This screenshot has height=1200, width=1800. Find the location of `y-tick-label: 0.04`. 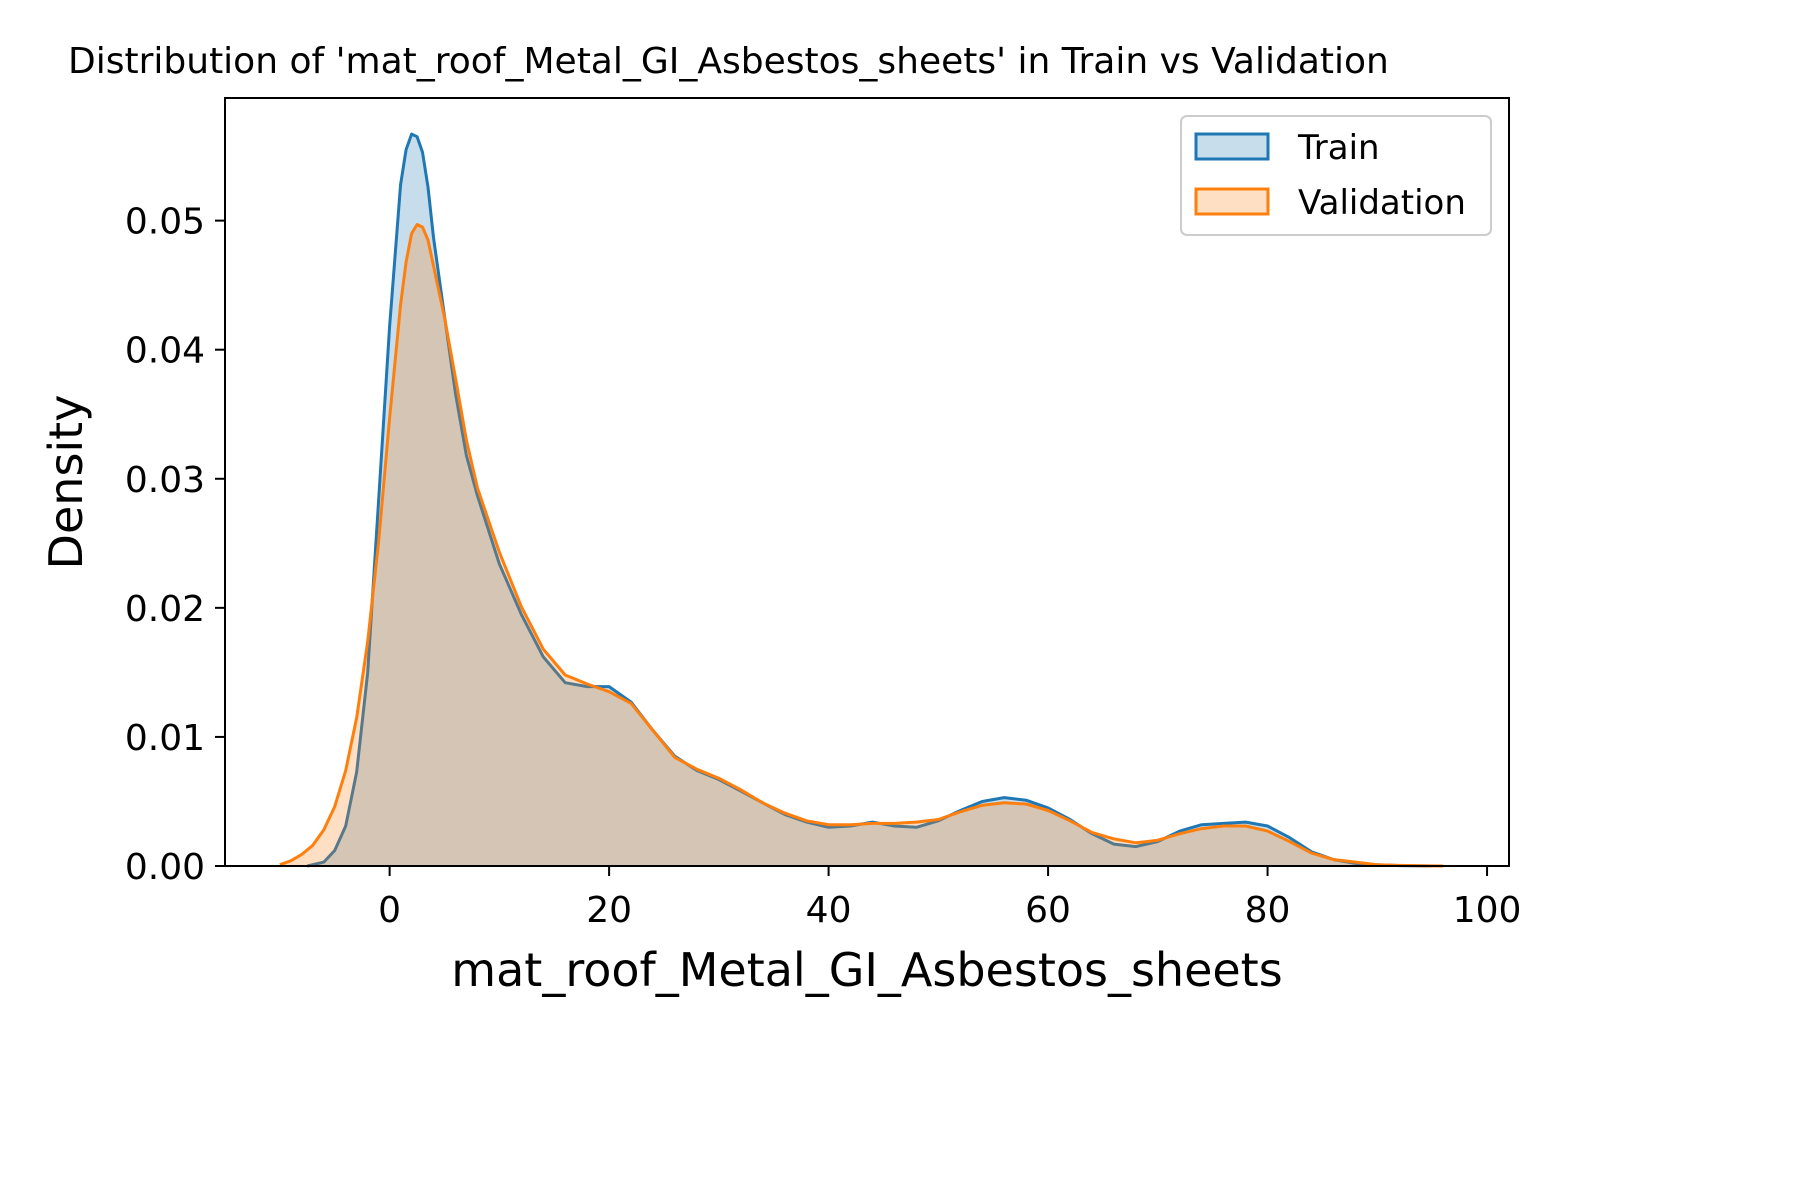

y-tick-label: 0.04 is located at coordinates (165, 351).